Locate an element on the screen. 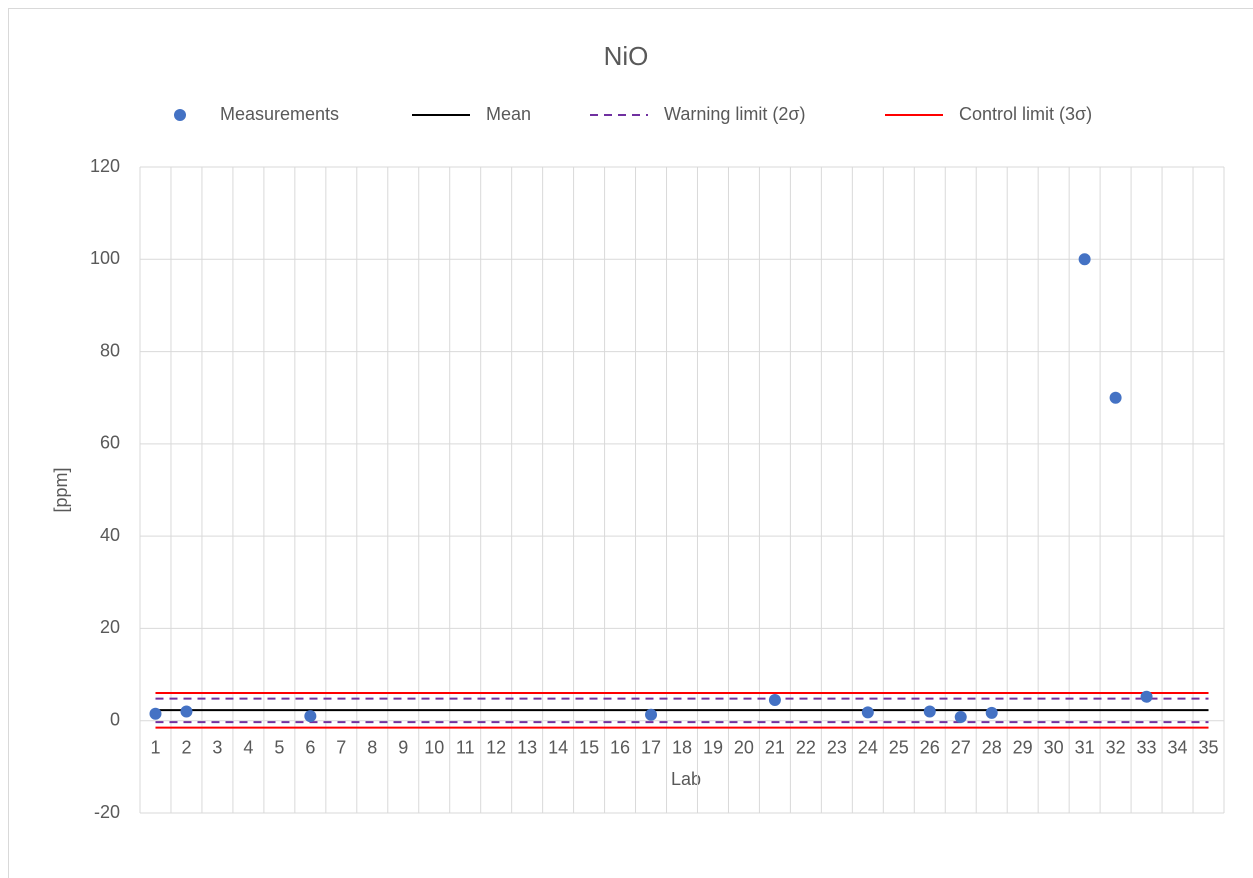 The height and width of the screenshot is (878, 1253). y-tick-label: 40 is located at coordinates (110, 535).